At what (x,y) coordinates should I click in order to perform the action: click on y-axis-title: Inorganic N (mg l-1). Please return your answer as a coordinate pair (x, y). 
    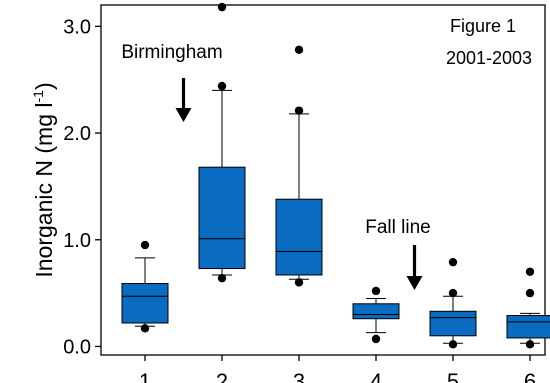
    Looking at the image, I should click on (43, 179).